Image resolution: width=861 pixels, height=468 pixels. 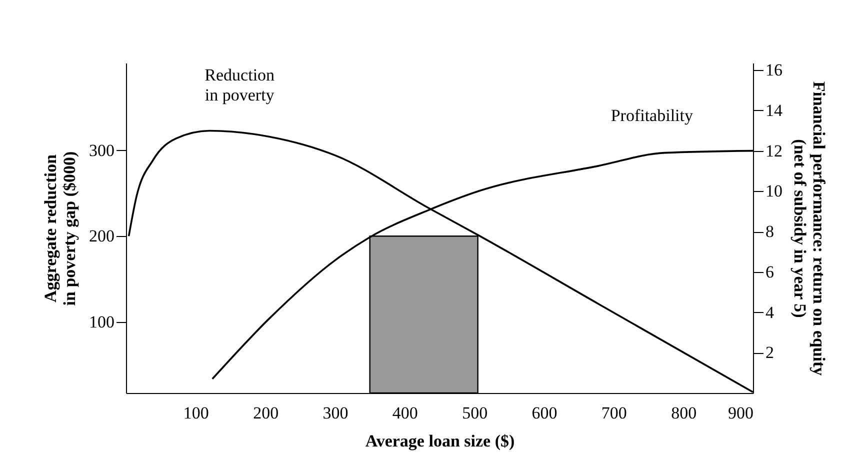 What do you see at coordinates (101, 150) in the screenshot?
I see `y-tick-label: 300` at bounding box center [101, 150].